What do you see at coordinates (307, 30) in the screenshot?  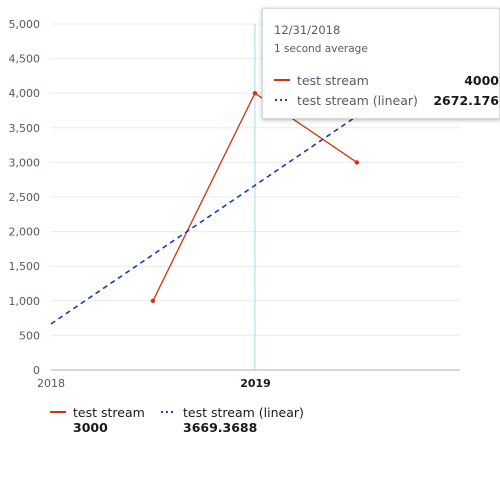 I see `tooltip-date: 12/31/2018` at bounding box center [307, 30].